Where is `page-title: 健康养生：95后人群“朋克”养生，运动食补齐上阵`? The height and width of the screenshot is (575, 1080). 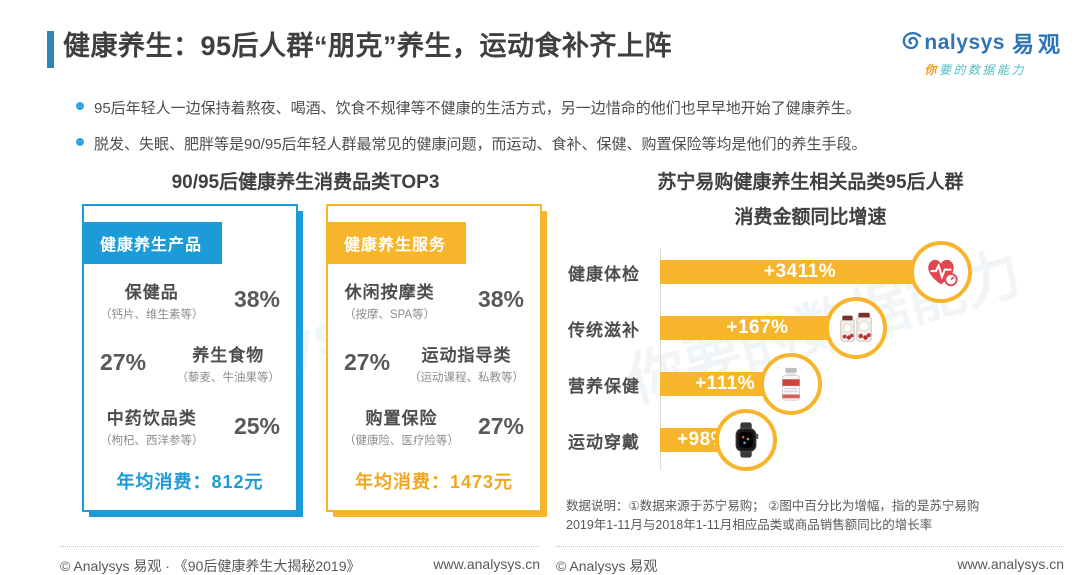
page-title: 健康养生：95后人群“朋克”养生，运动食补齐上阵 is located at coordinates (368, 46).